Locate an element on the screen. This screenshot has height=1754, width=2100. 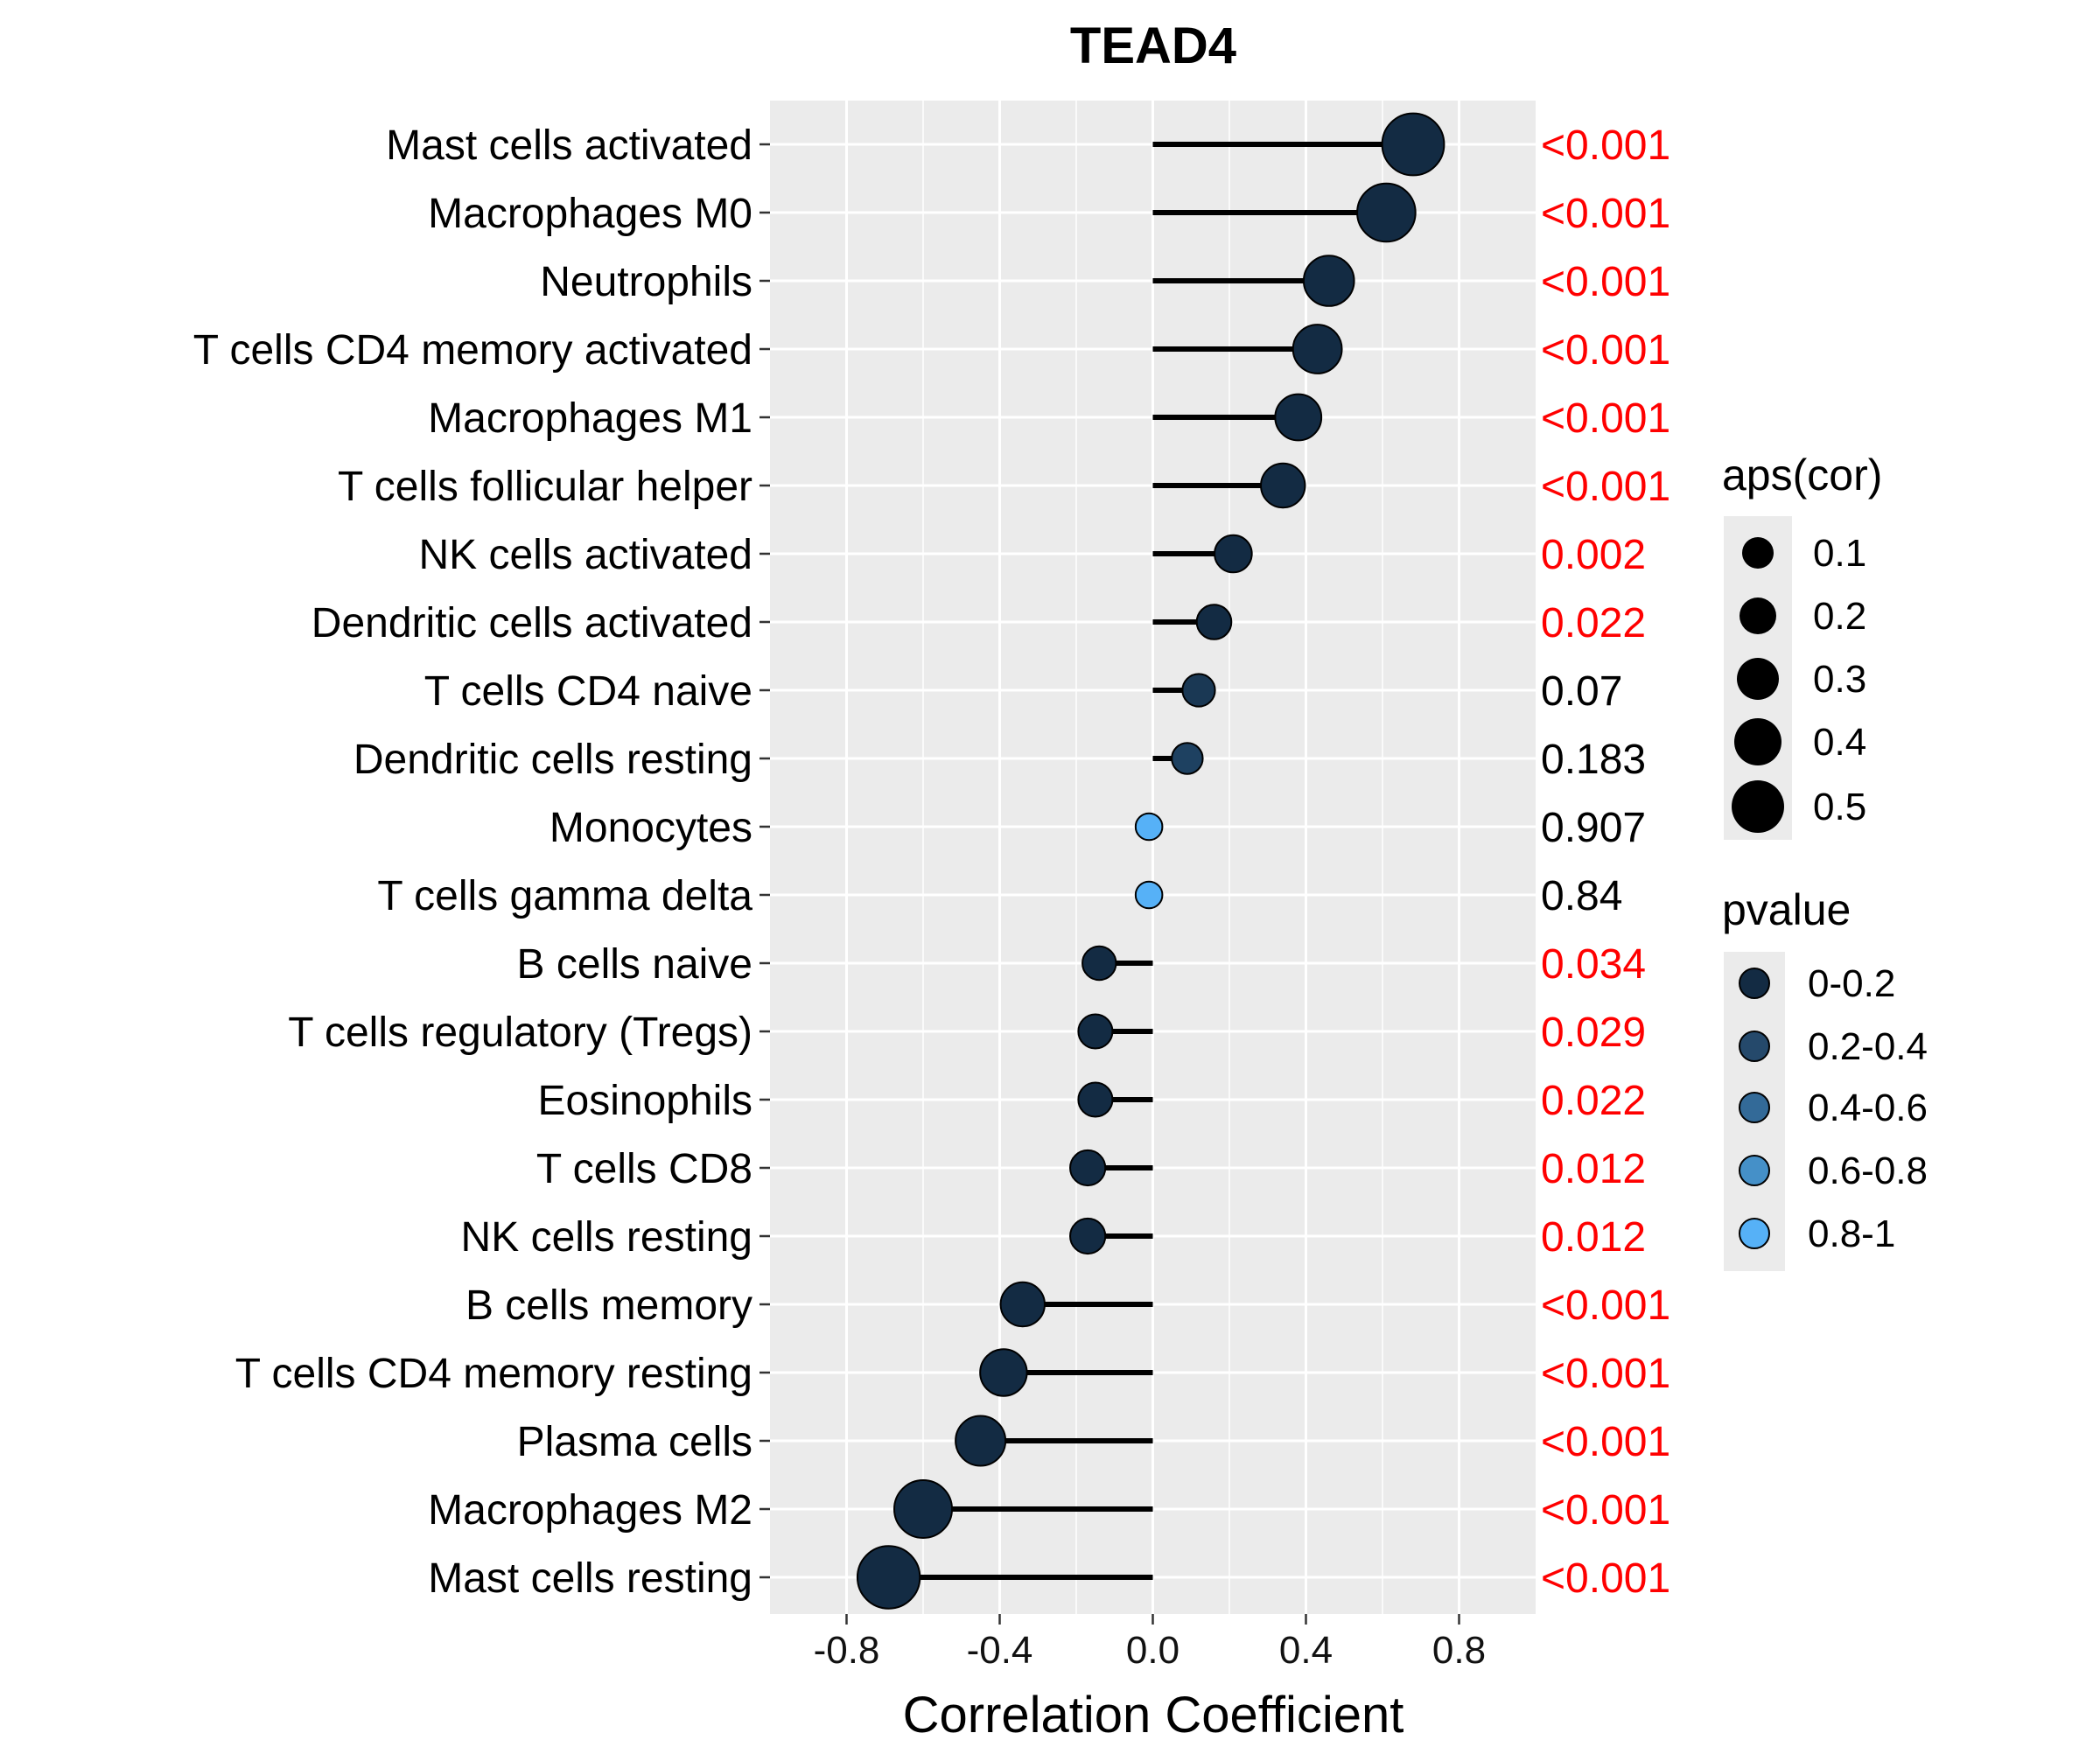
color-legend-label: 0.2-0.4 is located at coordinates (1868, 1046).